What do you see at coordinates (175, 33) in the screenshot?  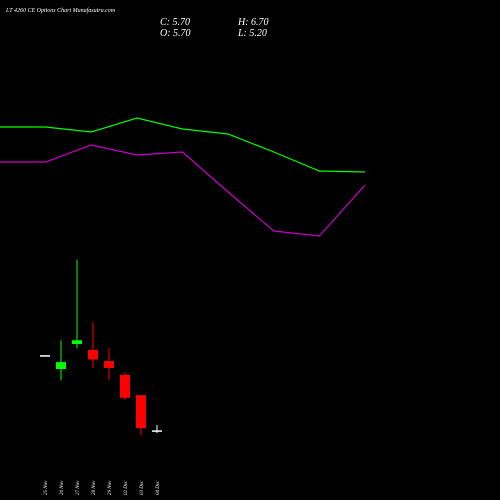 I see `open-label: O: 5.70` at bounding box center [175, 33].